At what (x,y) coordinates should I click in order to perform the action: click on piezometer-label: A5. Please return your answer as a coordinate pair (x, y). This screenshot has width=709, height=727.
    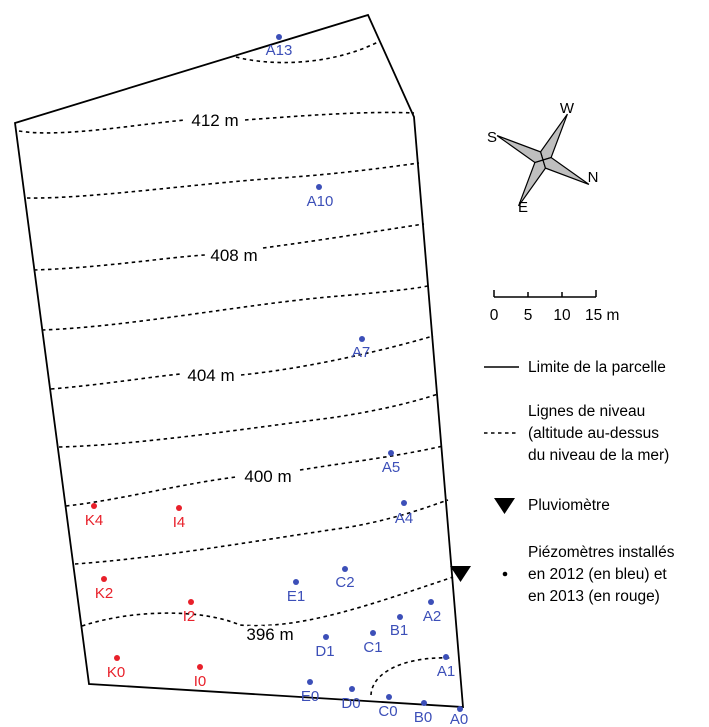
    Looking at the image, I should click on (391, 467).